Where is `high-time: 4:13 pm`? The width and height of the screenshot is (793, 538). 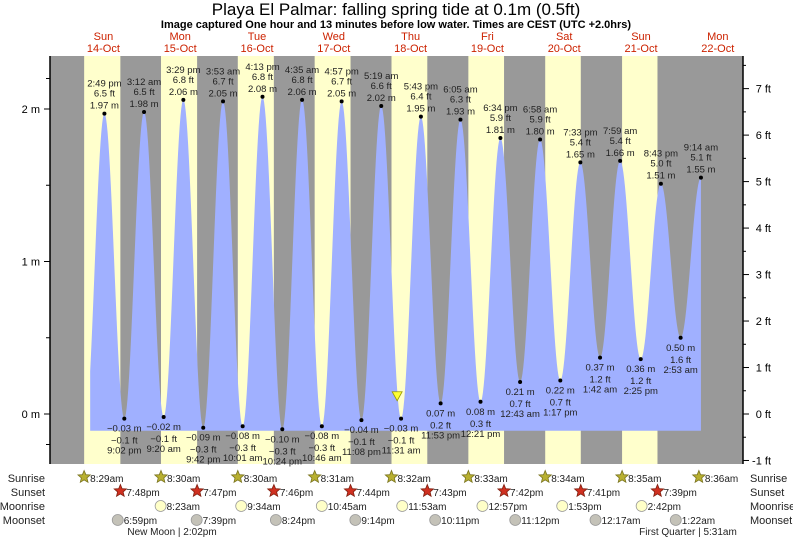 high-time: 4:13 pm is located at coordinates (262, 67).